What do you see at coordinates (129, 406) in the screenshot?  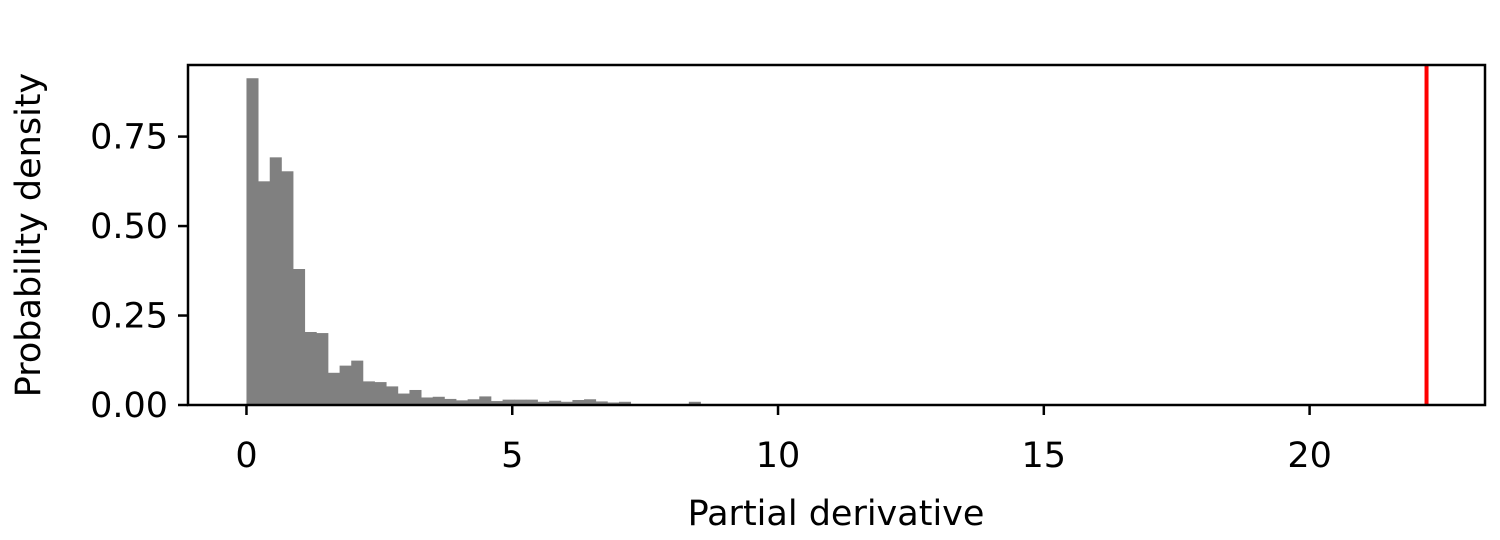 I see `y-tick-label: 0.00` at bounding box center [129, 406].